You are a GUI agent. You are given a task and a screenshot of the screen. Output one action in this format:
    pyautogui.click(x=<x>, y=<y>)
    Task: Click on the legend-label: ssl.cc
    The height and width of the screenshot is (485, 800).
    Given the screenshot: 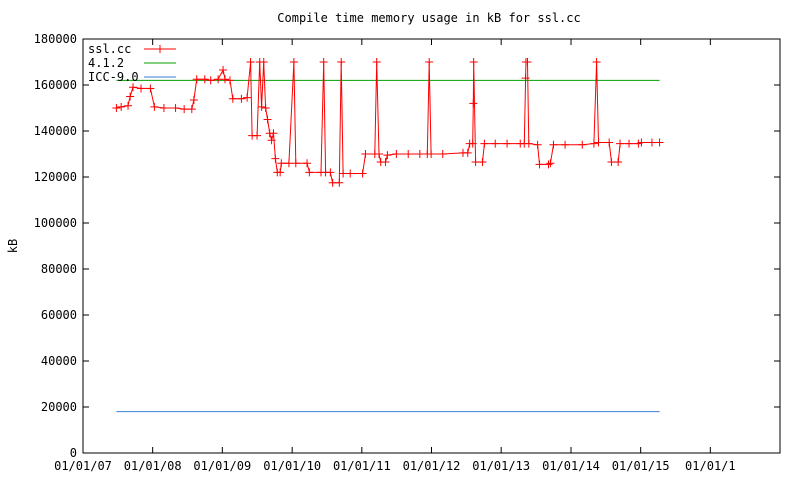 What is the action you would take?
    pyautogui.click(x=109, y=49)
    